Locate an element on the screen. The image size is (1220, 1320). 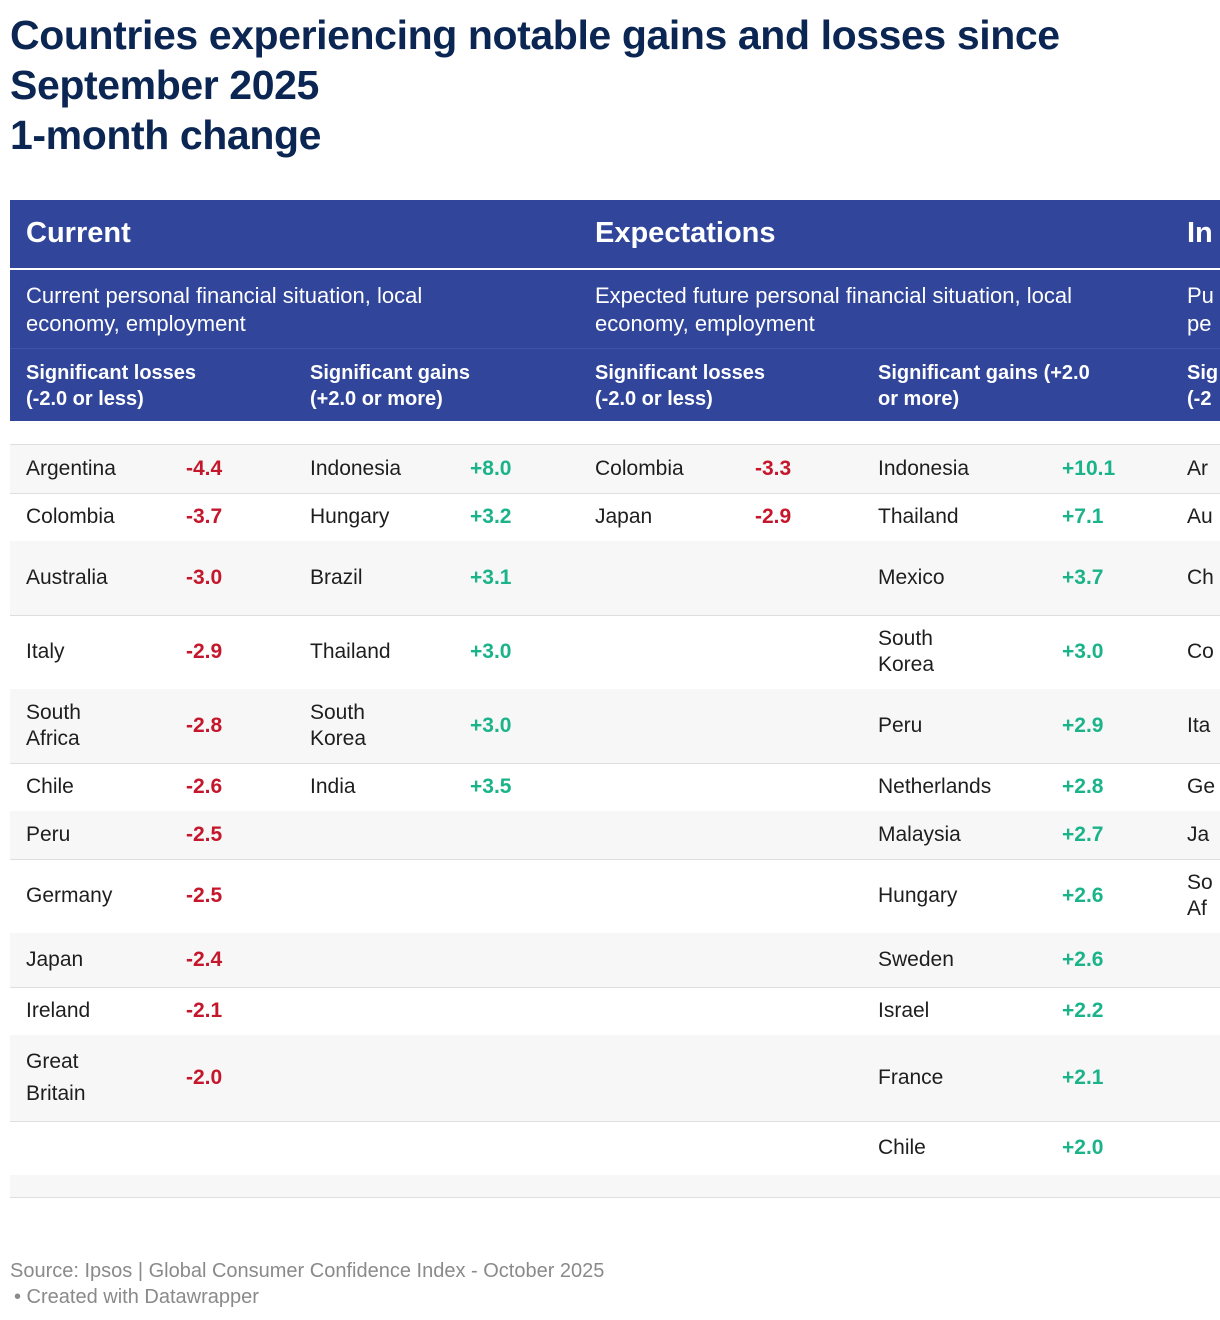
header-line: Sig is located at coordinates (1203, 373).